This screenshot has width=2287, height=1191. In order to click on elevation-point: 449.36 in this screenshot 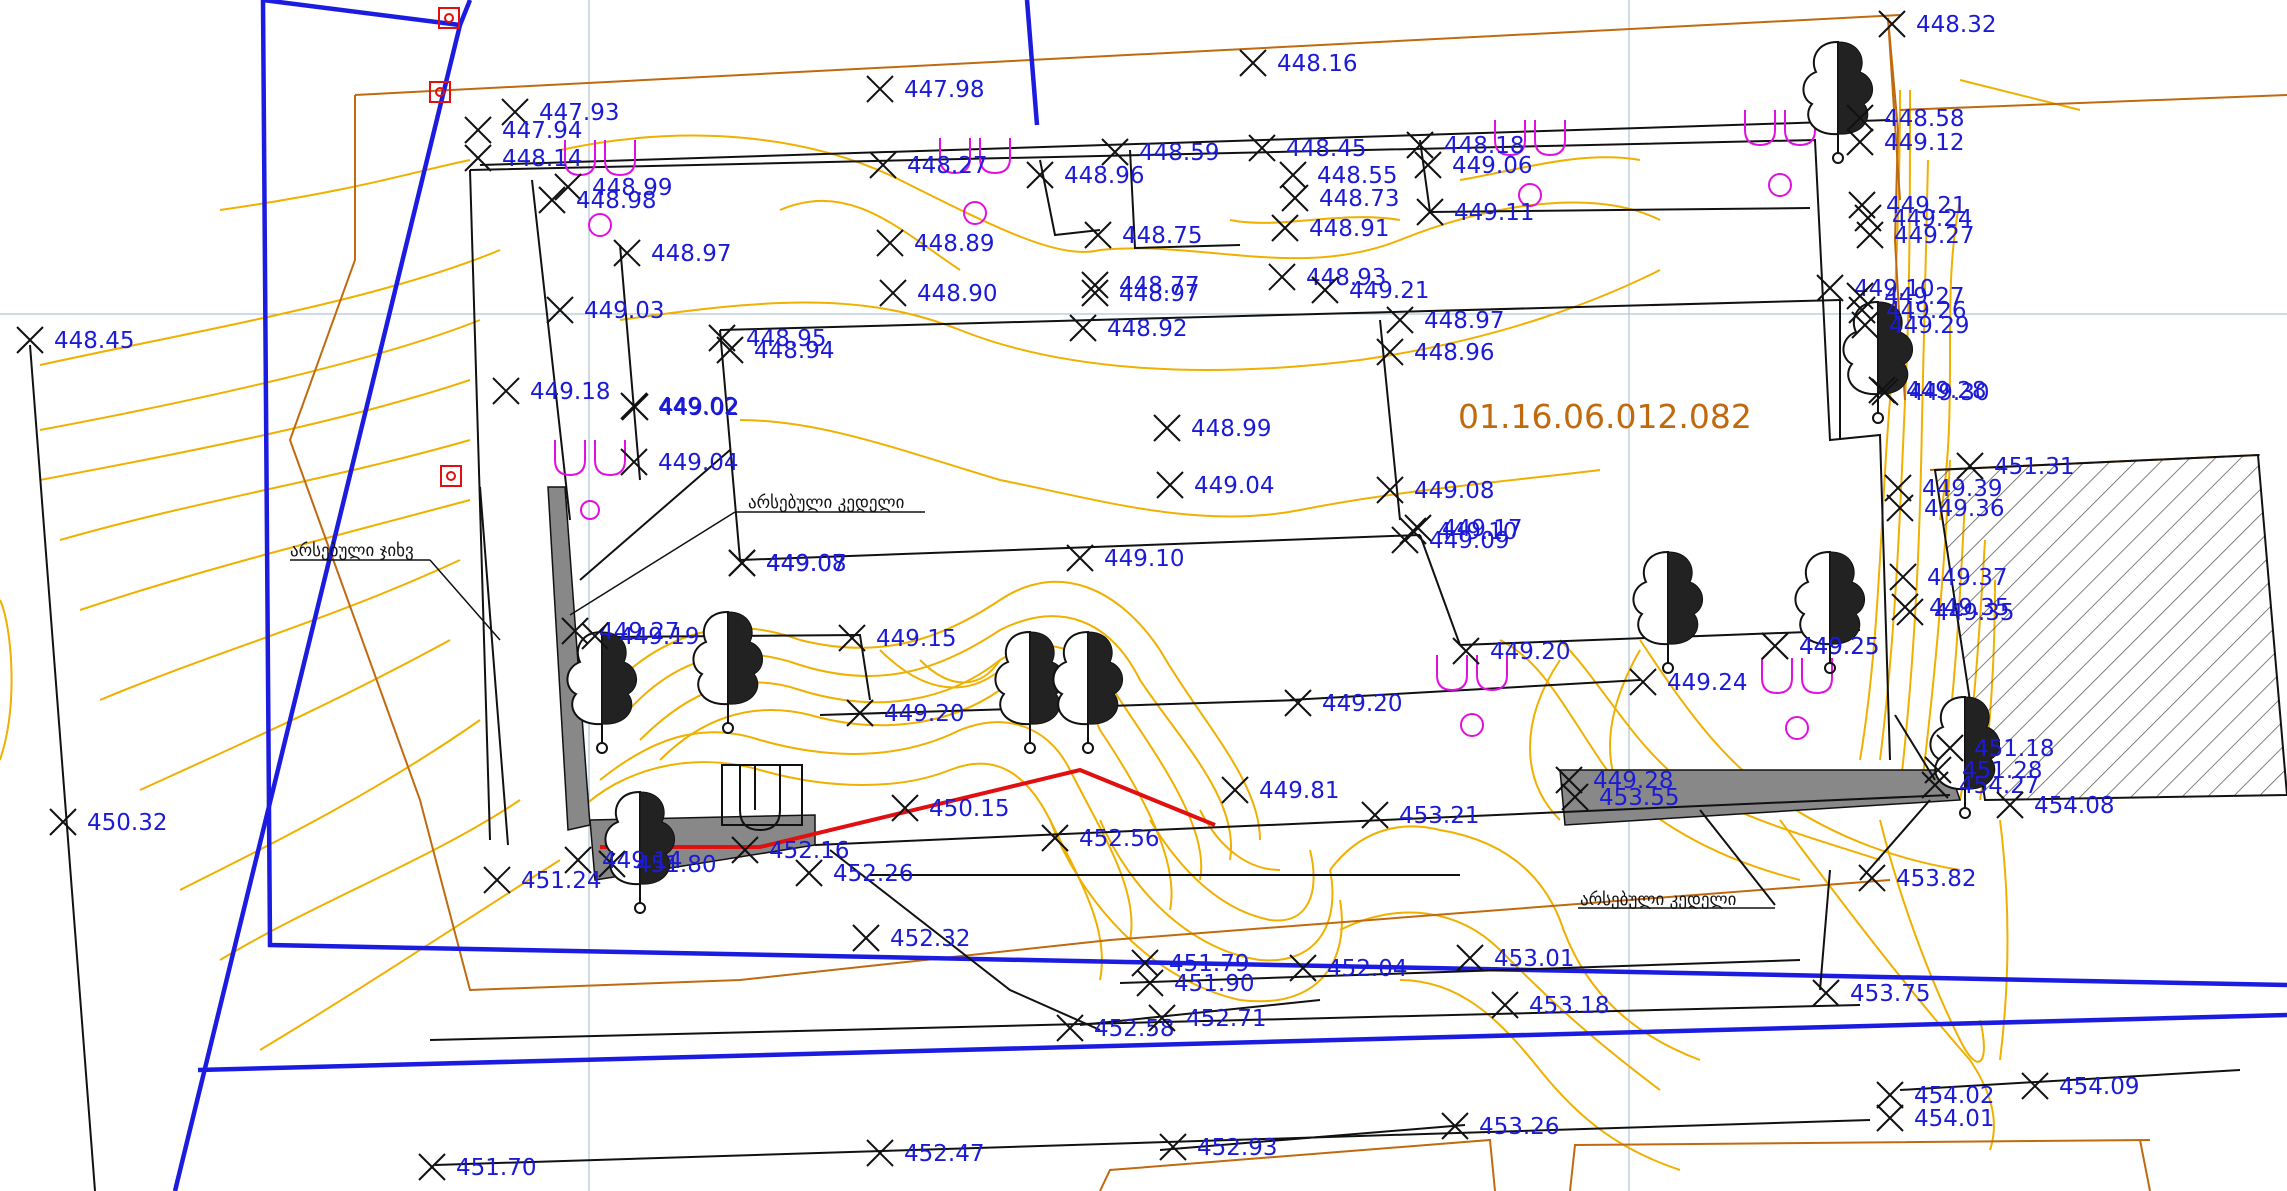, I will do `click(1945, 508)`.